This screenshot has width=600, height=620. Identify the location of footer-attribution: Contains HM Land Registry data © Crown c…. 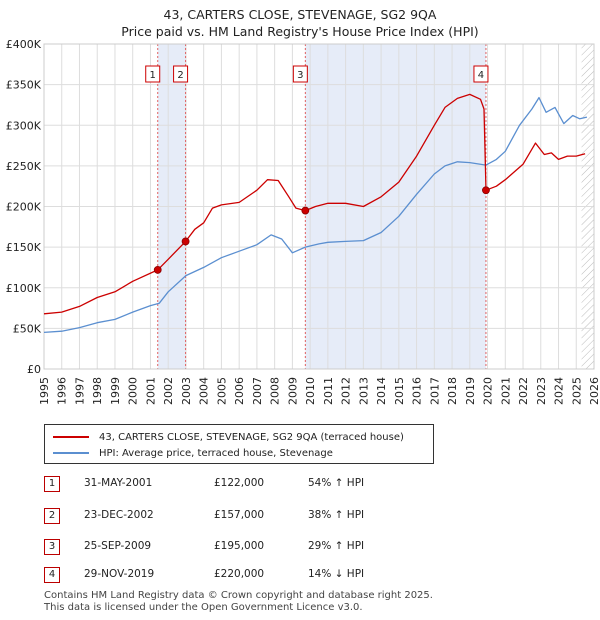
(238, 602).